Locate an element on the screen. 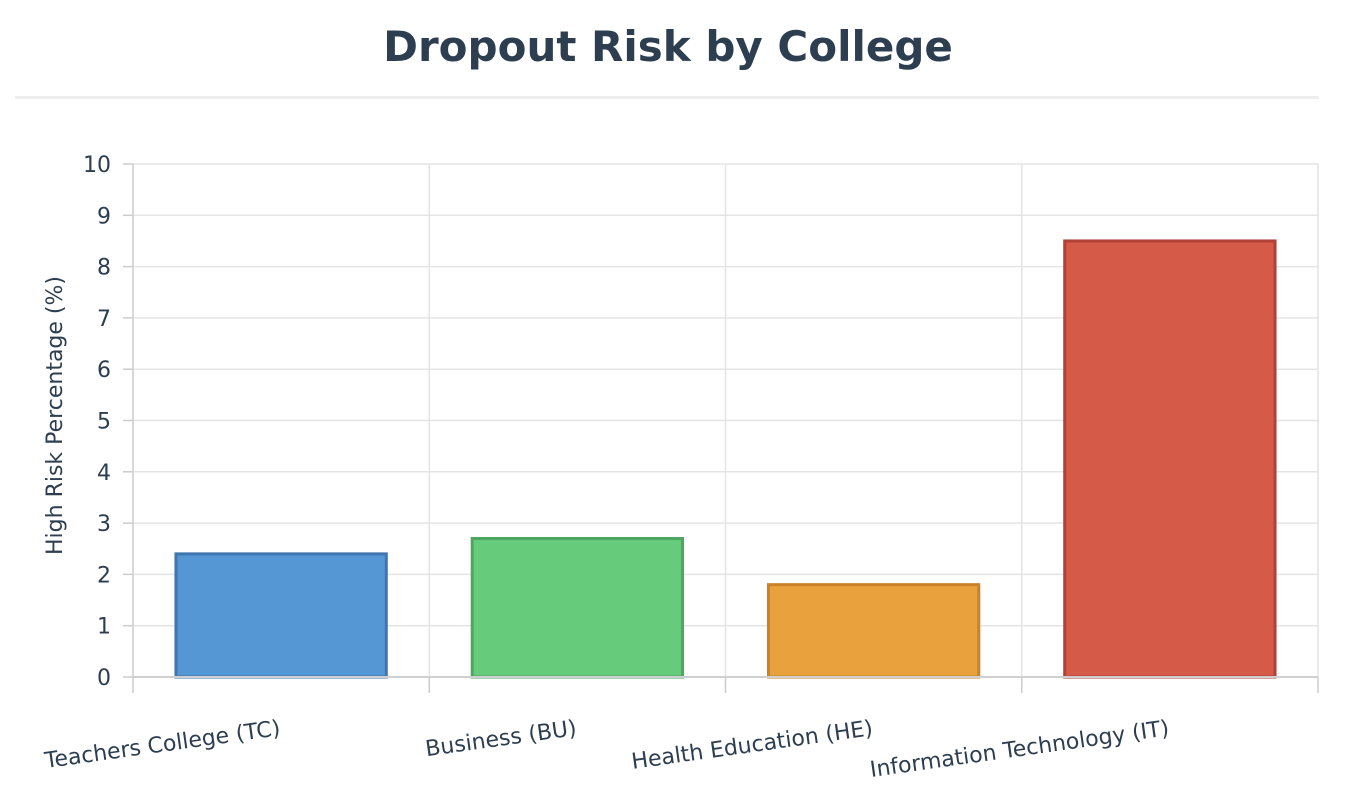 The width and height of the screenshot is (1354, 804). chart-title: Dropout Risk by College is located at coordinates (668, 46).